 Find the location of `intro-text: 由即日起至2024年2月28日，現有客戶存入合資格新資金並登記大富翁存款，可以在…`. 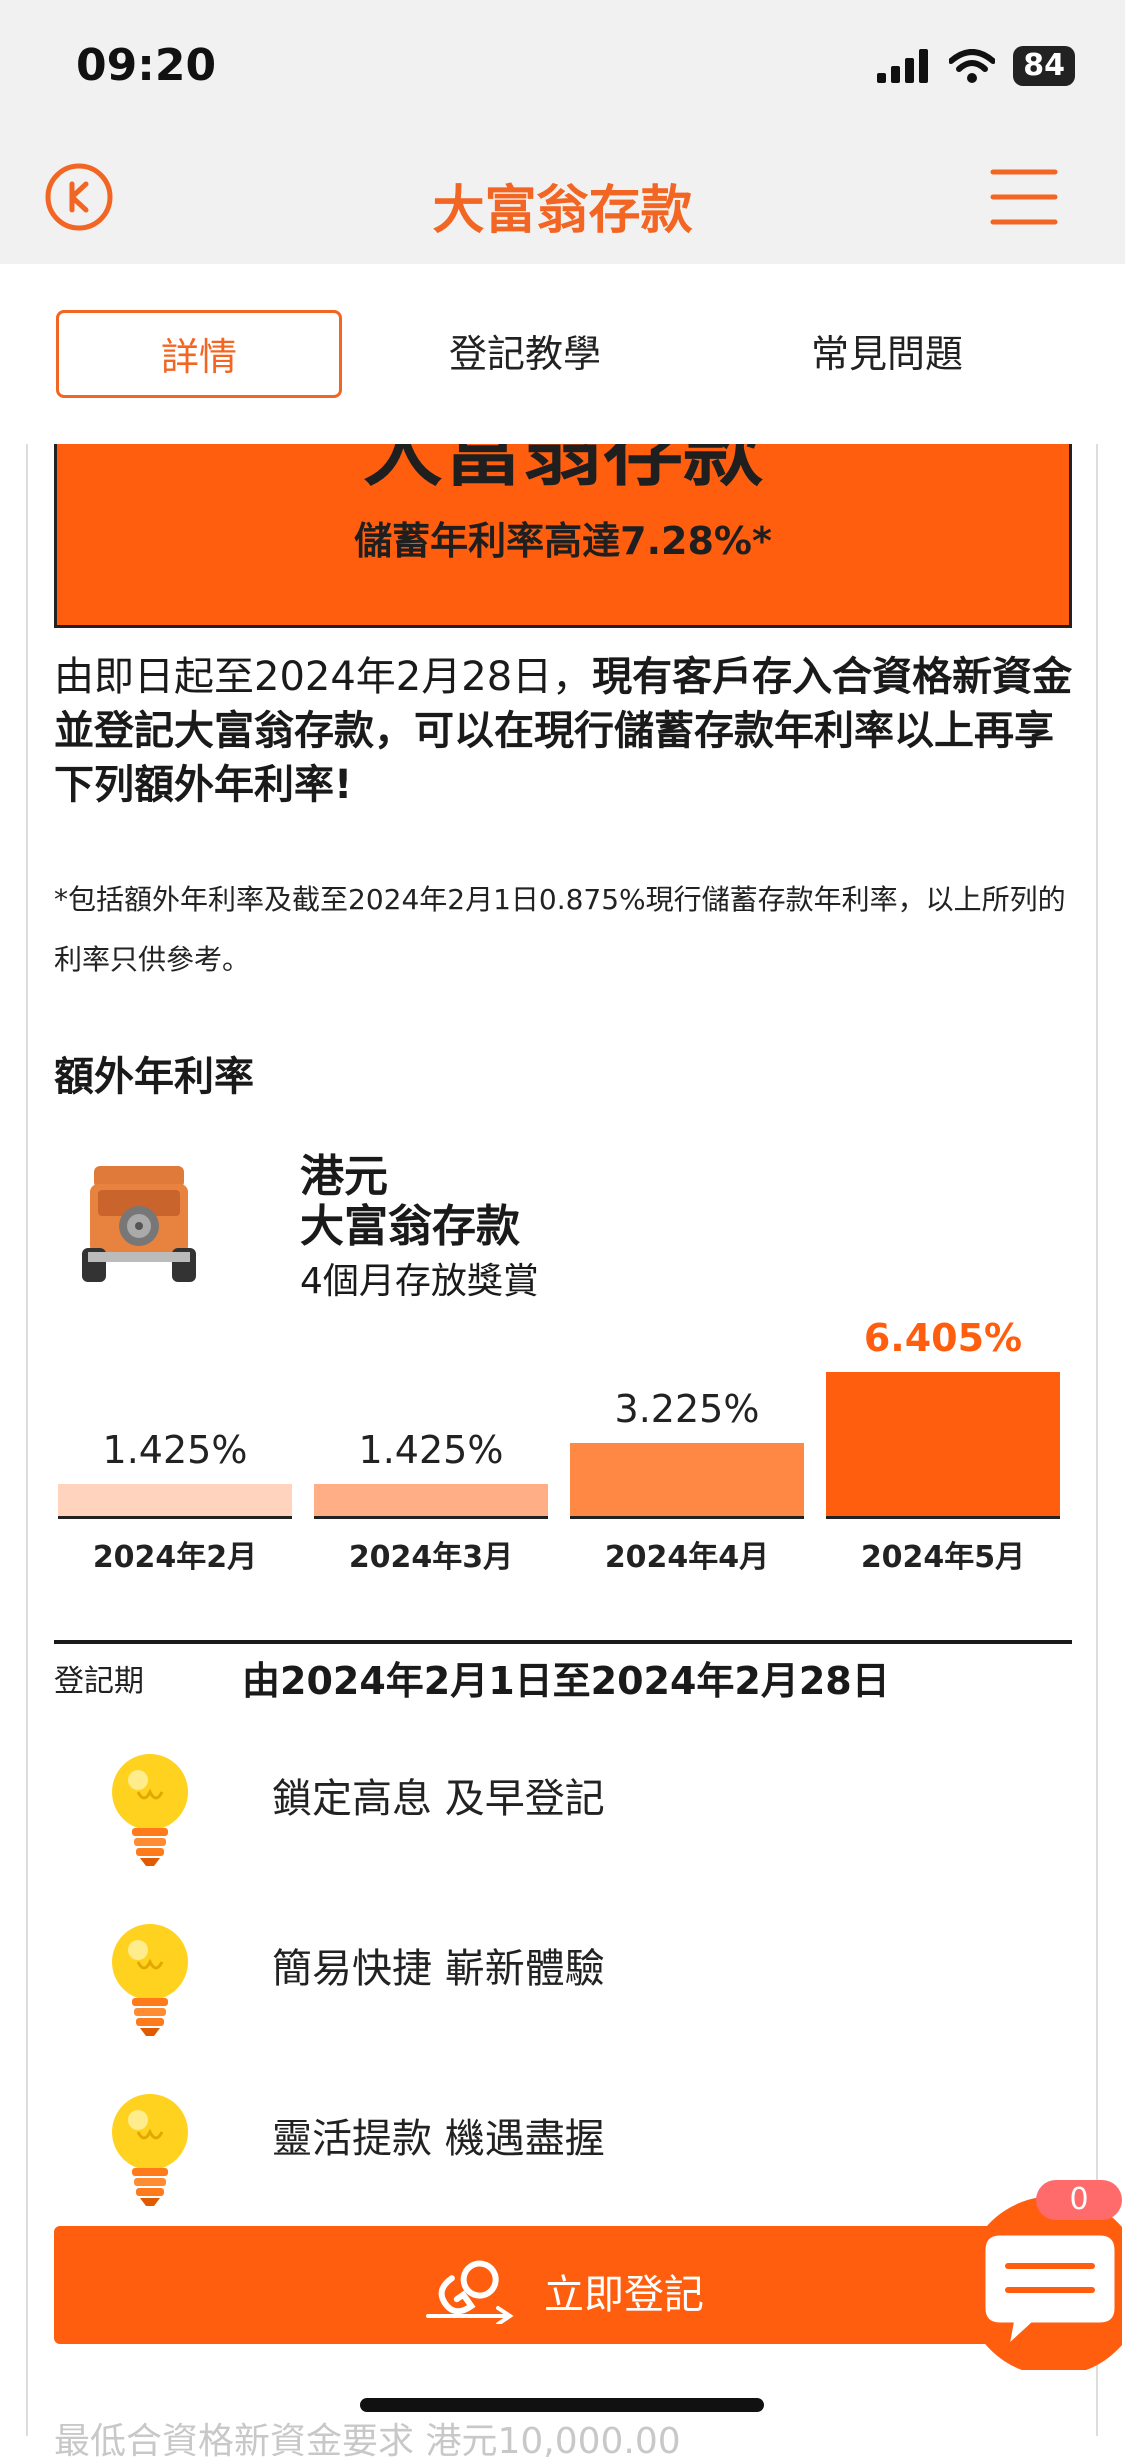

intro-text: 由即日起至2024年2月28日，現有客戶存入合資格新資金並登記大富翁存款，可以在… is located at coordinates (564, 731).